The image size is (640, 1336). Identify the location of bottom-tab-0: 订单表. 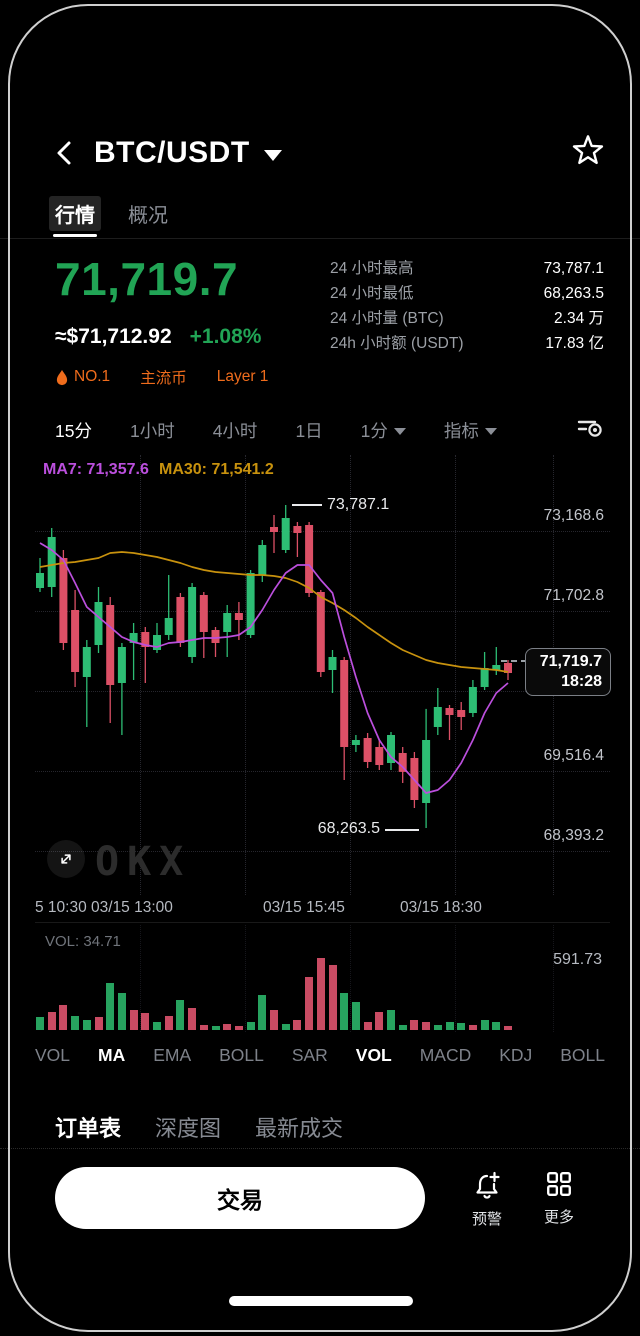
(88, 1128).